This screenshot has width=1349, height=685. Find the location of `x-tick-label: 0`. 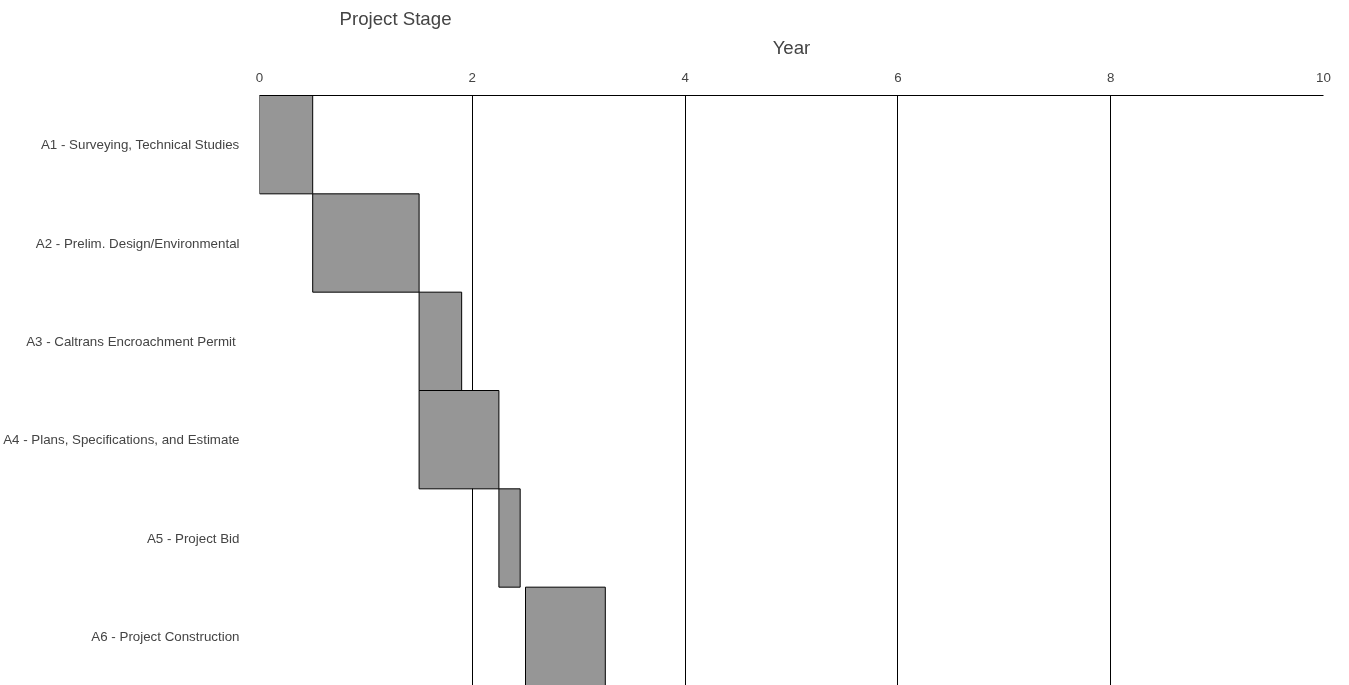

x-tick-label: 0 is located at coordinates (259, 77).